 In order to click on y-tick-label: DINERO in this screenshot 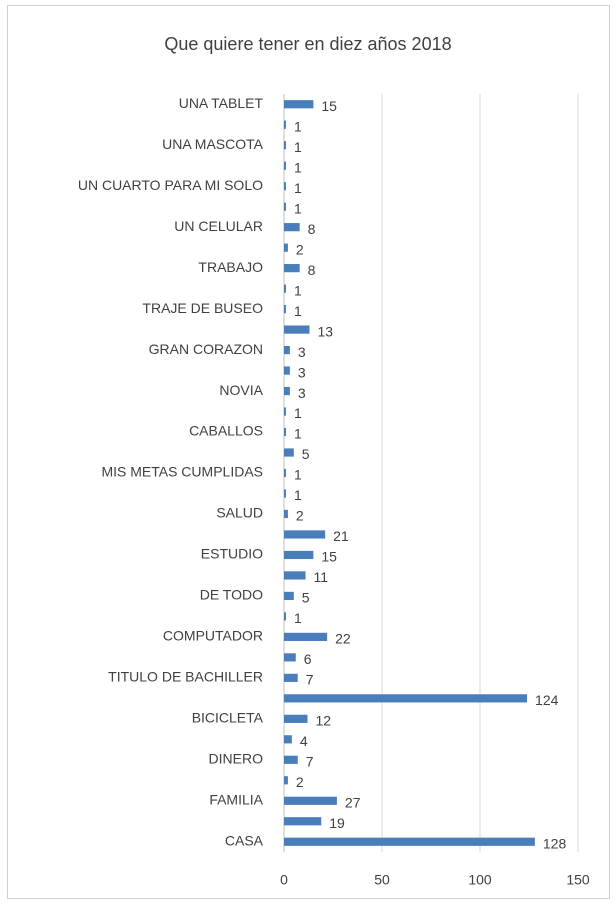, I will do `click(236, 759)`.